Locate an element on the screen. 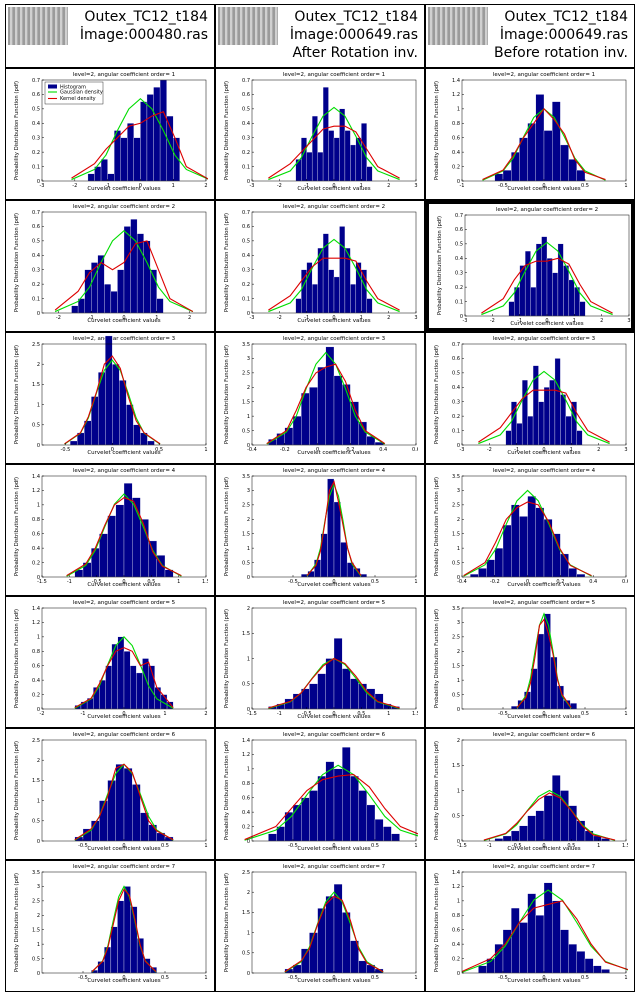 The height and width of the screenshot is (997, 641). y-tick-label: 0.3 is located at coordinates (456, 403).